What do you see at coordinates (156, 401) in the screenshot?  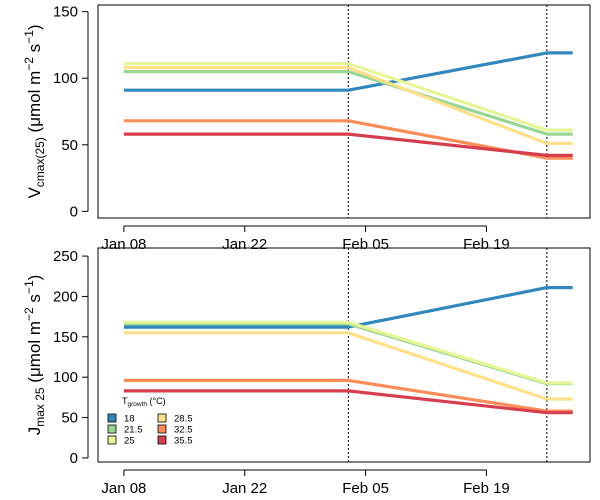 I see `legend-title-unit: (°C)` at bounding box center [156, 401].